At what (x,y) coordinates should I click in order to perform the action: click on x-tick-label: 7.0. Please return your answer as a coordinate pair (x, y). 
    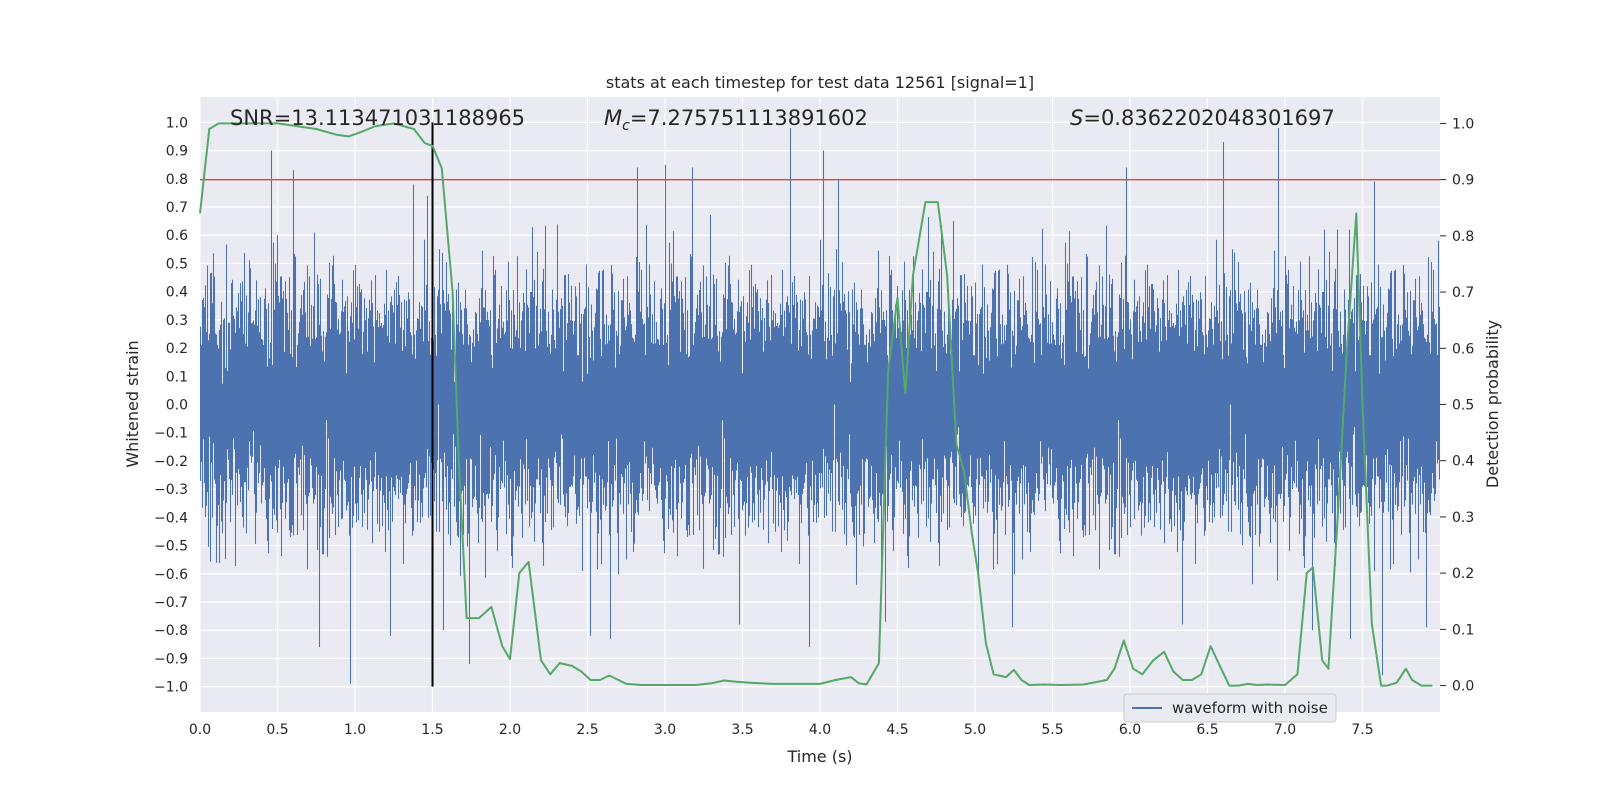
    Looking at the image, I should click on (1285, 730).